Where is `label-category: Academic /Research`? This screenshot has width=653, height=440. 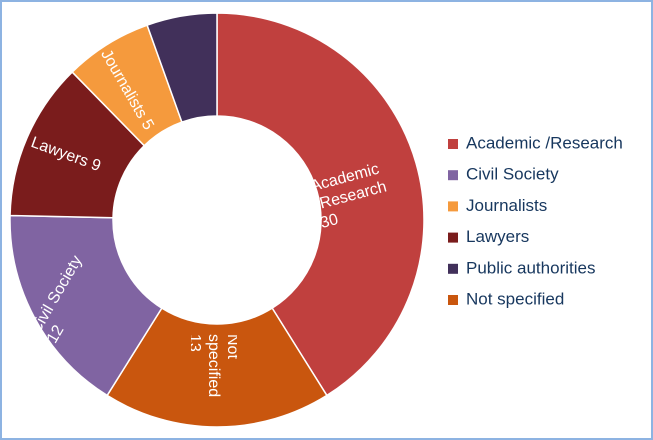
label-category: Academic /Research is located at coordinates (348, 187).